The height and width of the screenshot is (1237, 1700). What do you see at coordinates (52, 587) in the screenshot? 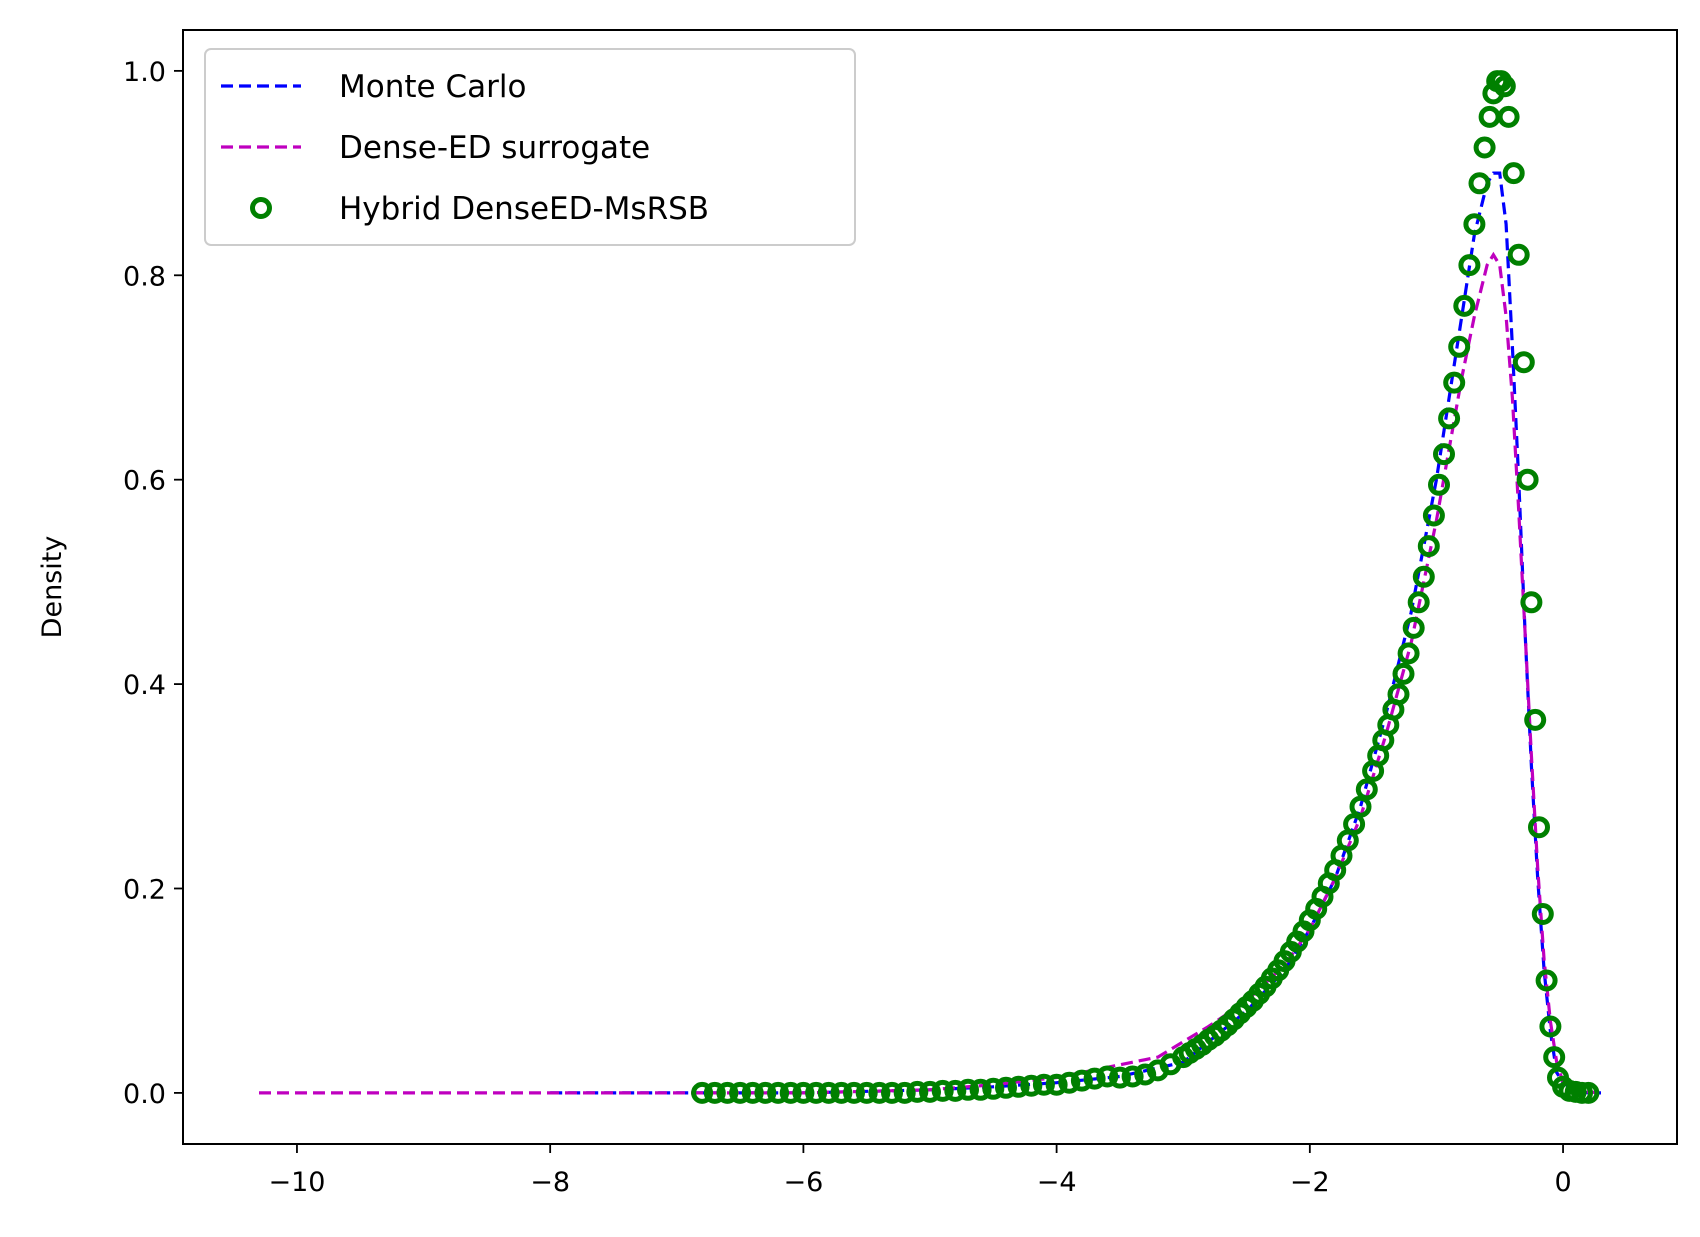
I see `y-axis-label: Density` at bounding box center [52, 587].